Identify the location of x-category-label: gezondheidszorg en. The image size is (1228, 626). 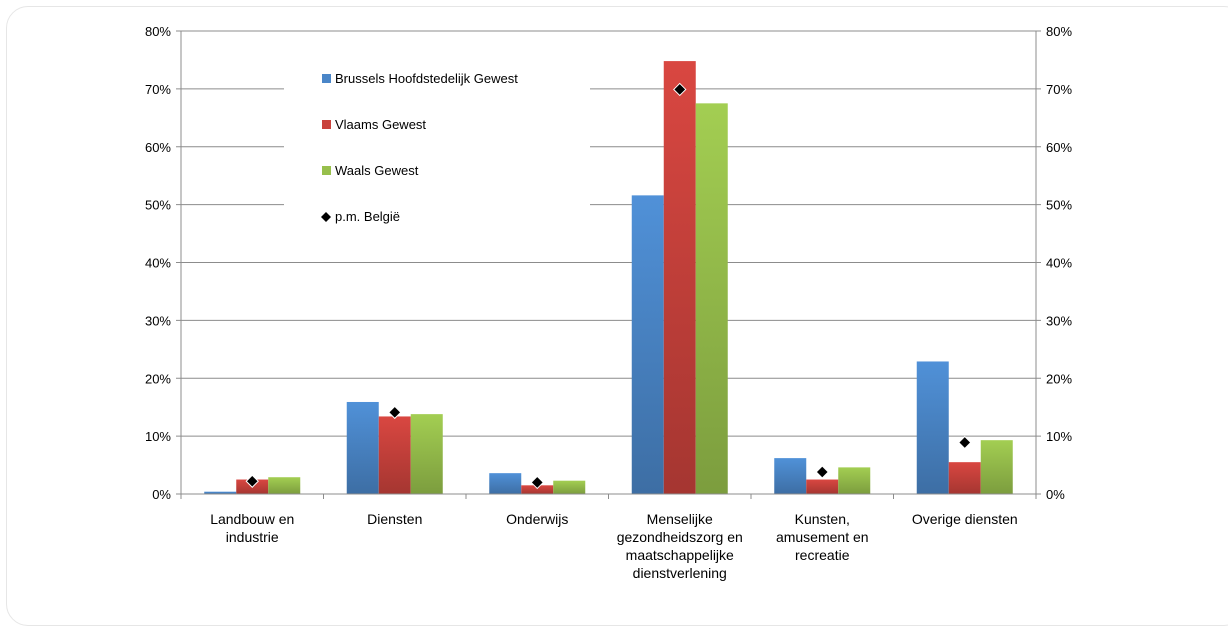
(680, 537).